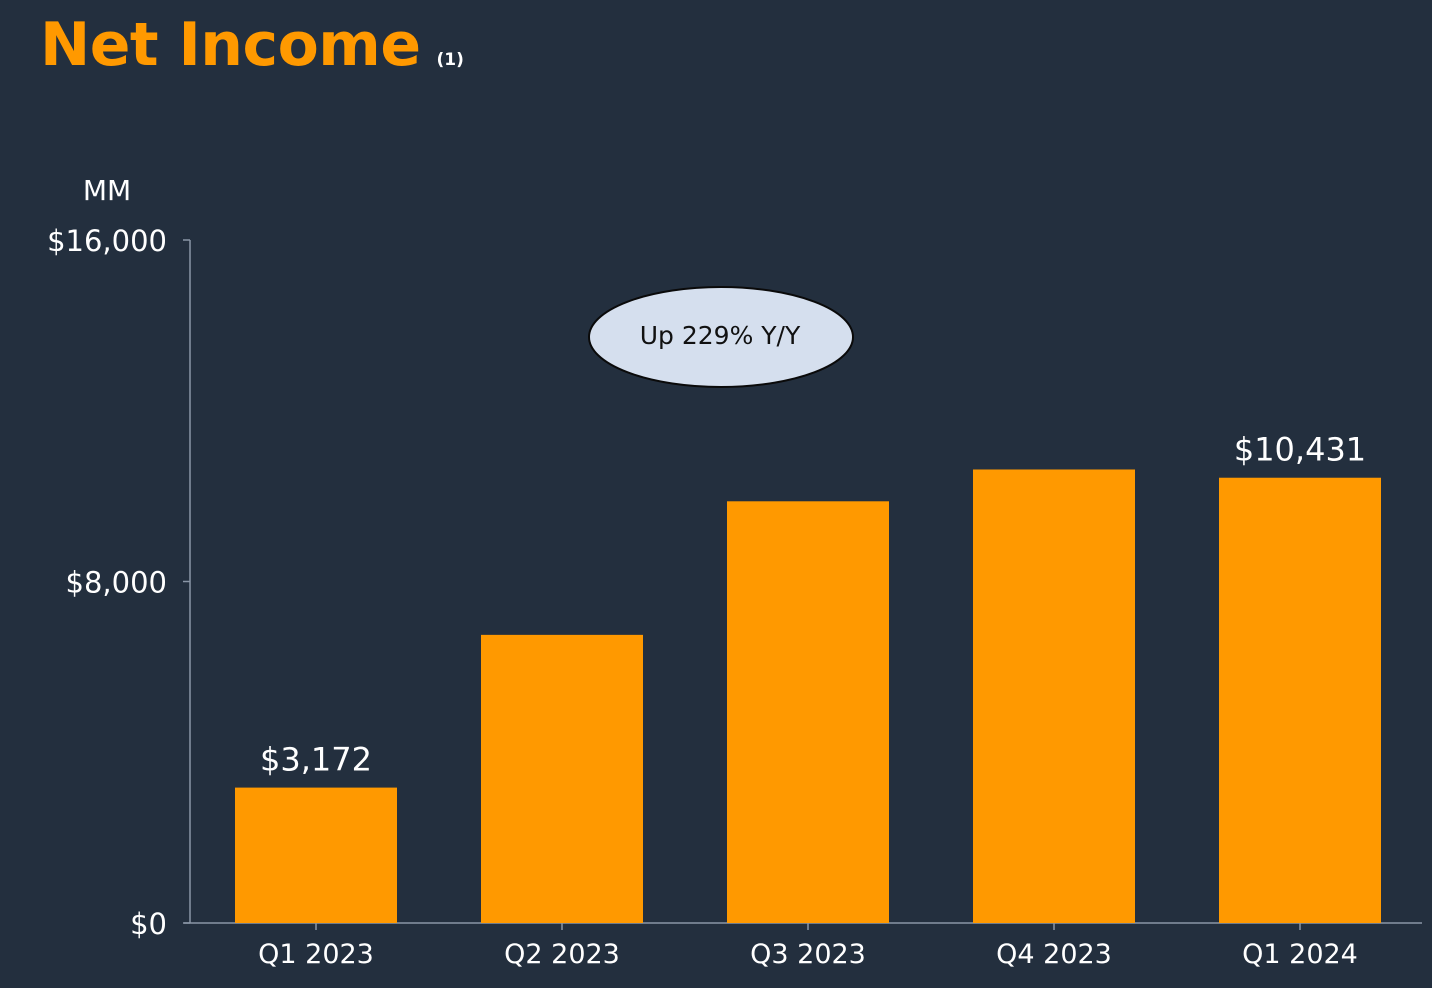 The height and width of the screenshot is (988, 1432). Describe the element at coordinates (116, 583) in the screenshot. I see `y-tick-label: $8,000` at that location.